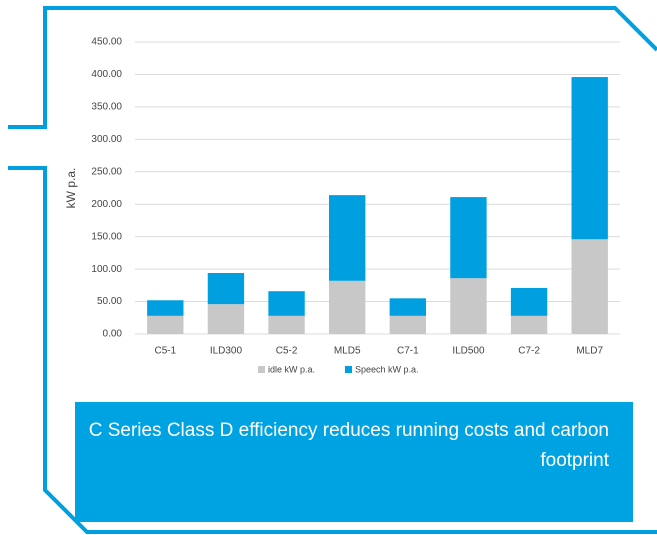 Image resolution: width=657 pixels, height=535 pixels. I want to click on y-tick-label: 100.00, so click(106, 269).